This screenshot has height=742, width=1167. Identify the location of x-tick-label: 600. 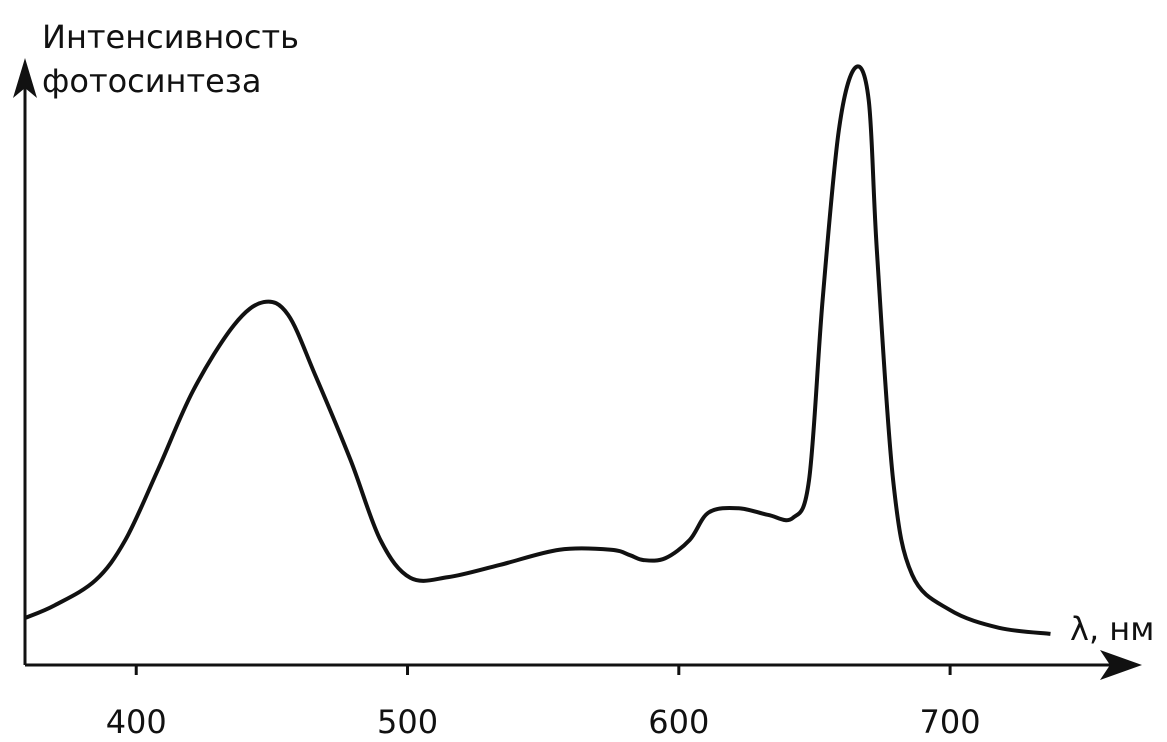
(678, 720).